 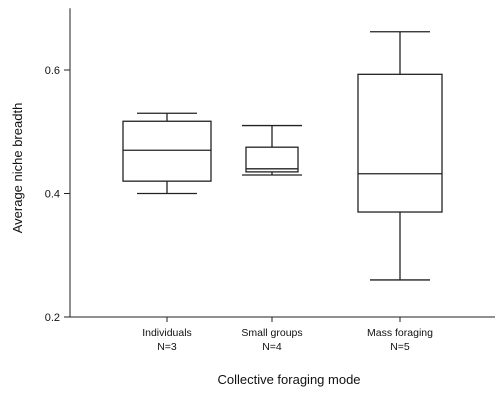 I want to click on x-tick-label: Mass foraging, so click(x=400, y=333).